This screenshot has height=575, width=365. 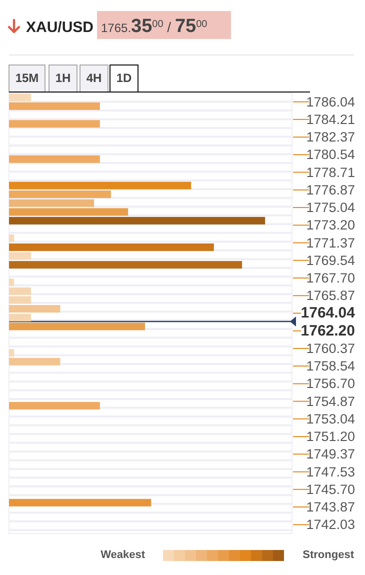 What do you see at coordinates (330, 172) in the screenshot?
I see `y-tick-label: 1778.71` at bounding box center [330, 172].